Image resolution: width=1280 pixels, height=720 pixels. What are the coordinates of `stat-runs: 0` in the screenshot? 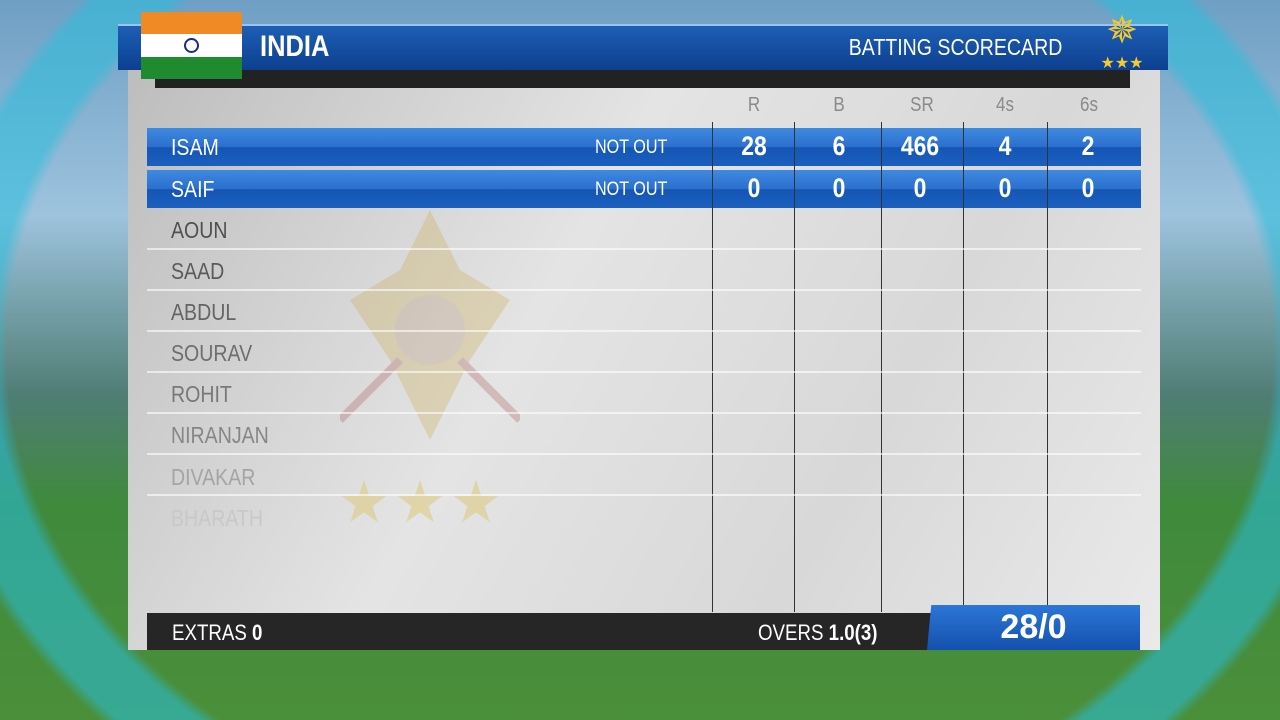 It's located at (754, 188).